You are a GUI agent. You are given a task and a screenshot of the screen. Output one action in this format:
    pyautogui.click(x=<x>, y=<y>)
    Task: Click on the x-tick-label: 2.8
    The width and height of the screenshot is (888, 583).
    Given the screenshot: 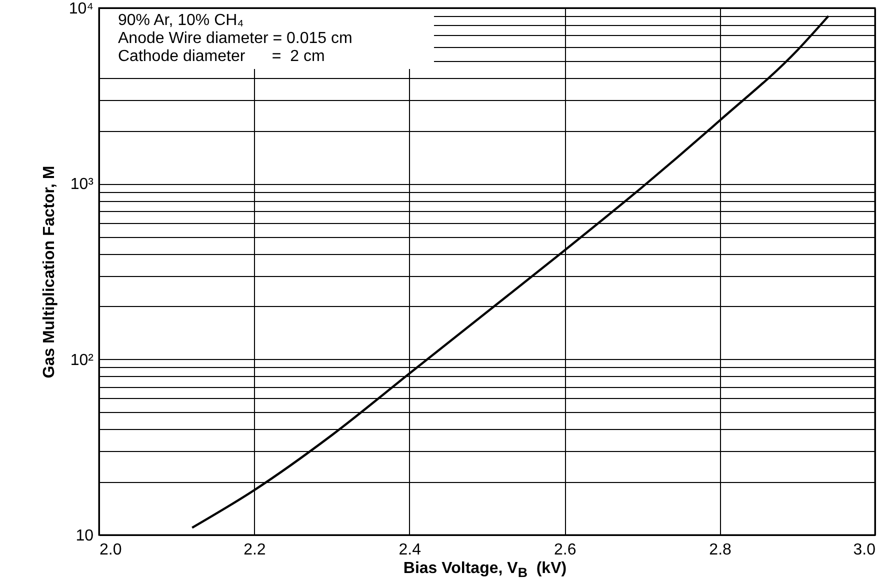 What is the action you would take?
    pyautogui.click(x=720, y=550)
    